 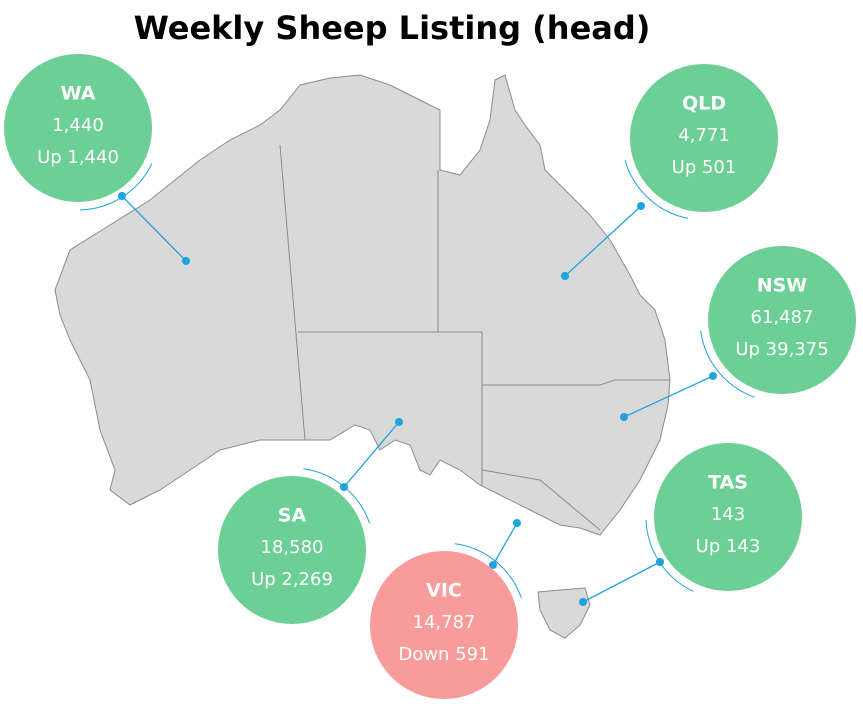 I want to click on region-value: 4,771, so click(x=704, y=135).